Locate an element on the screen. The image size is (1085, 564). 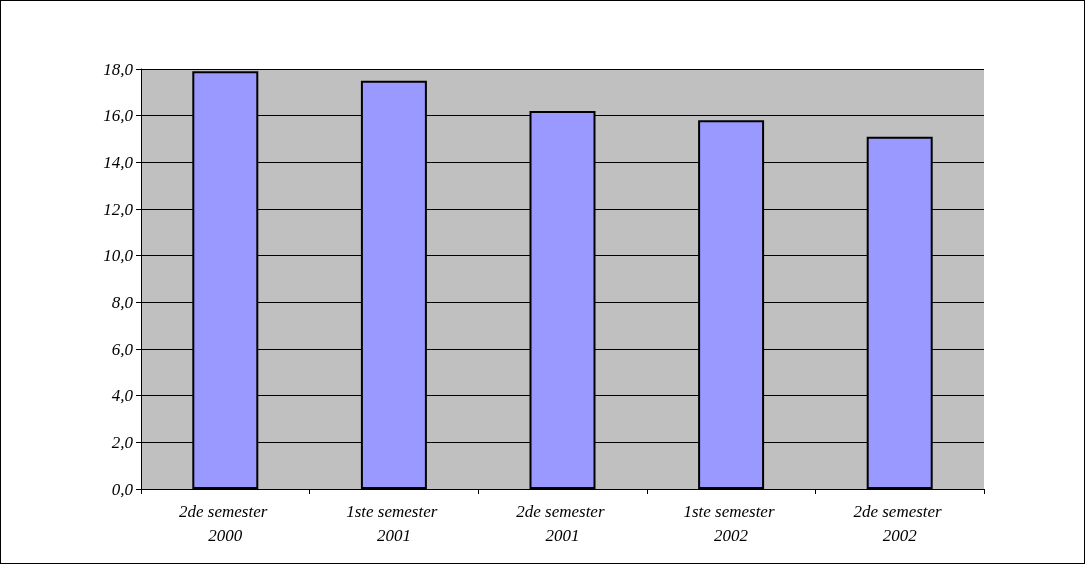
x-tick-label: 2de semester 2001 is located at coordinates (562, 523).